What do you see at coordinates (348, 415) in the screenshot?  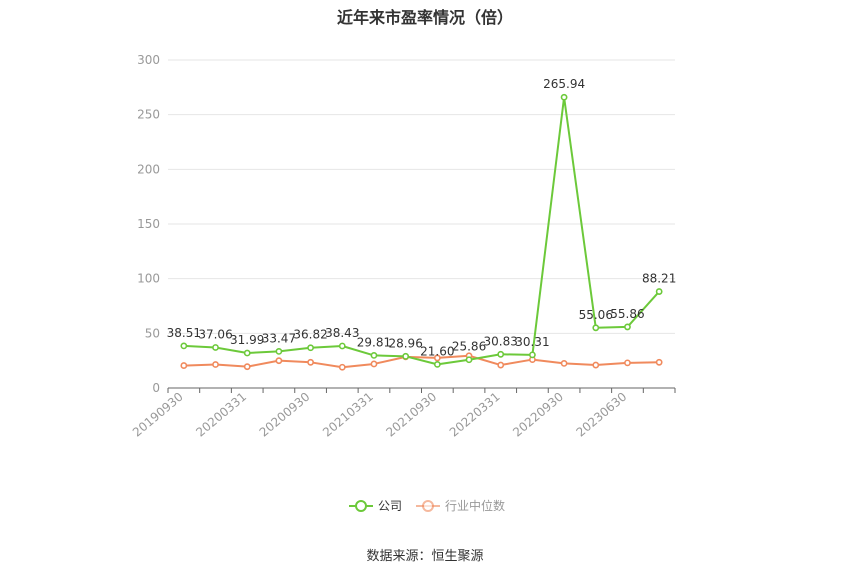 I see `x-tick-label: 20210331` at bounding box center [348, 415].